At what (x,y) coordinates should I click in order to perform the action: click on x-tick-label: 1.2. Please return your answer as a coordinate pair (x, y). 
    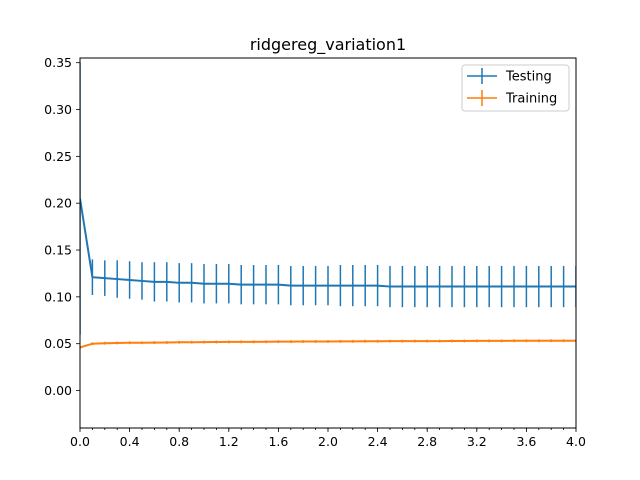
    Looking at the image, I should click on (229, 441).